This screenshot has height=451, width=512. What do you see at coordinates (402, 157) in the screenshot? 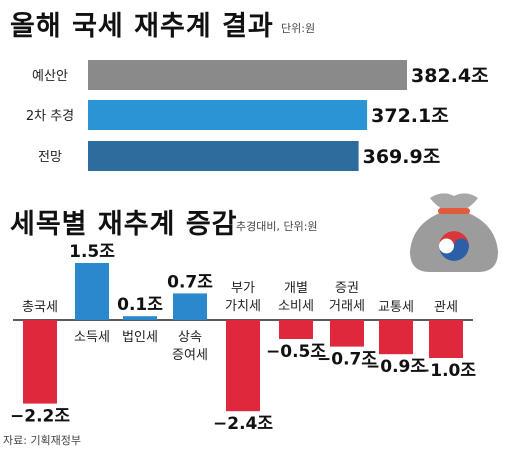
I see `value-label: 369.9조` at bounding box center [402, 157].